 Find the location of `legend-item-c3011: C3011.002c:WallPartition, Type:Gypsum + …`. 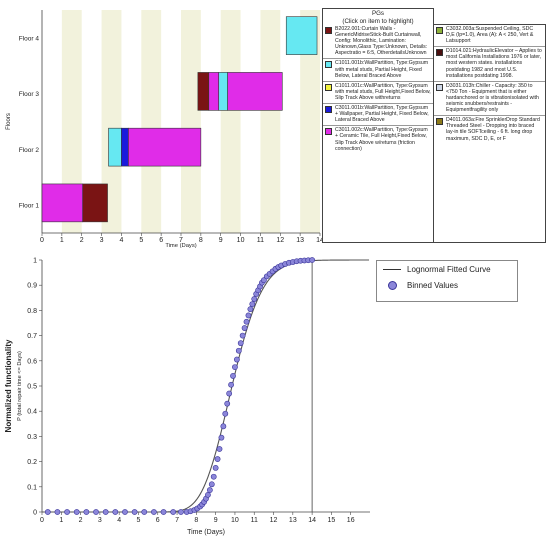

legend-item-c3011: C3011.002c:WallPartition, Type:Gypsum + … is located at coordinates (378, 139).